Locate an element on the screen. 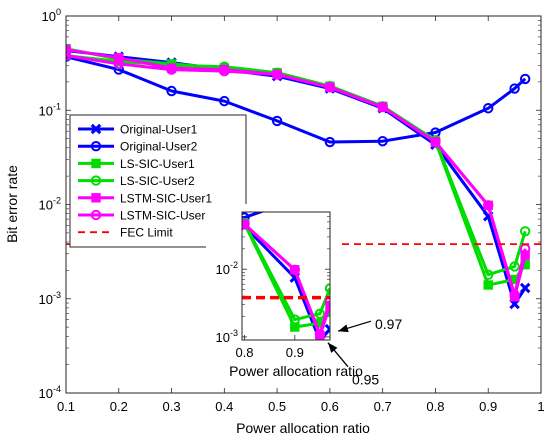  y-tick-label: 10⁻¹ is located at coordinates (50, 109).